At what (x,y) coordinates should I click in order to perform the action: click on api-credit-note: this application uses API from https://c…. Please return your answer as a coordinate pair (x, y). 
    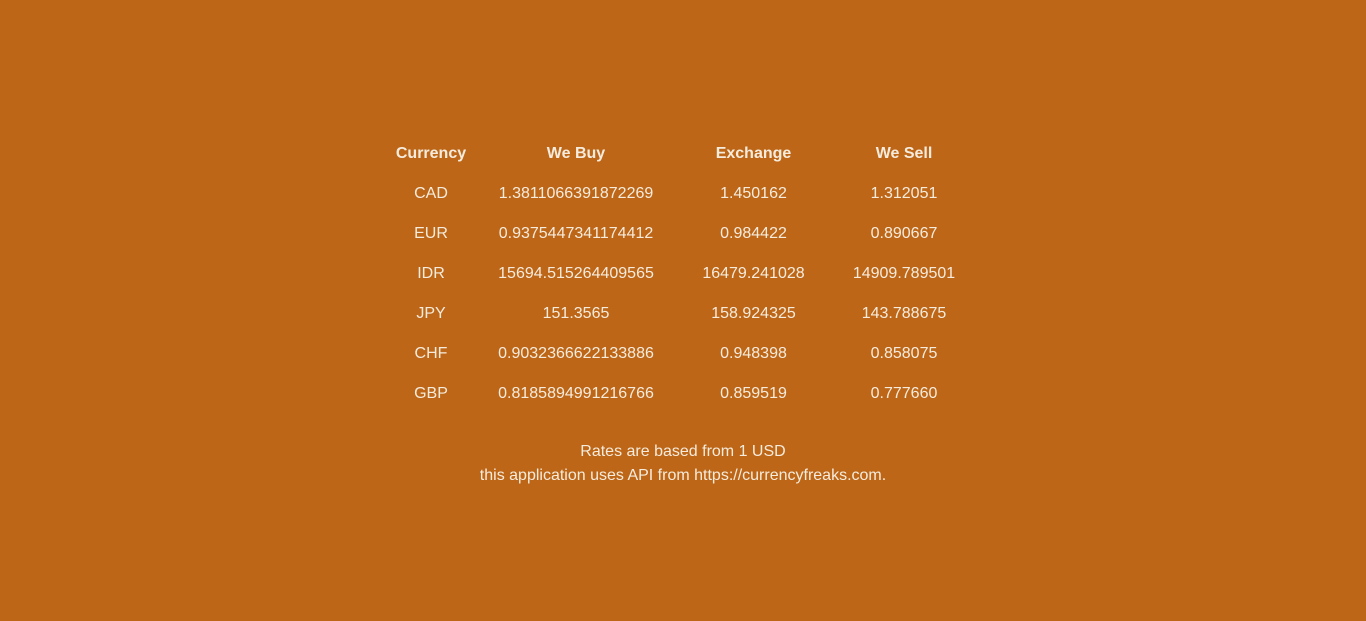
    Looking at the image, I should click on (683, 475).